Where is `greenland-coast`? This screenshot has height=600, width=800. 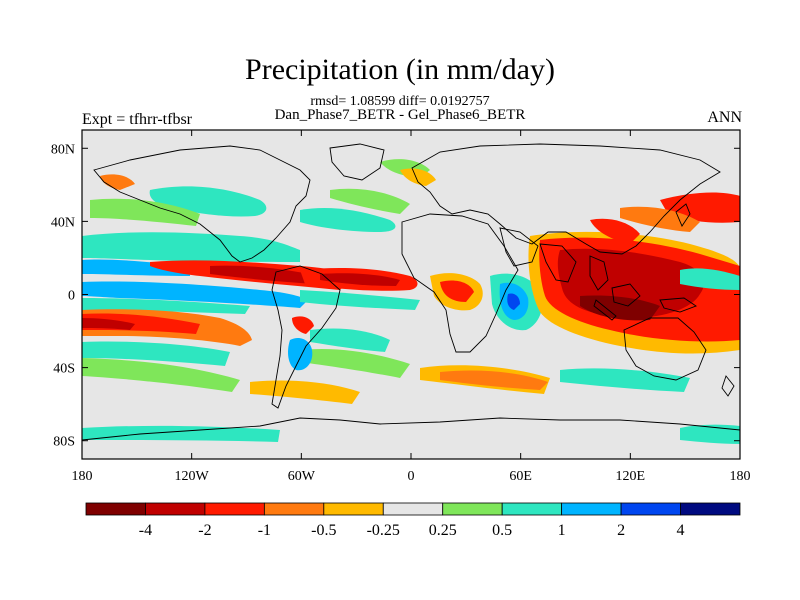
greenland-coast is located at coordinates (357, 162).